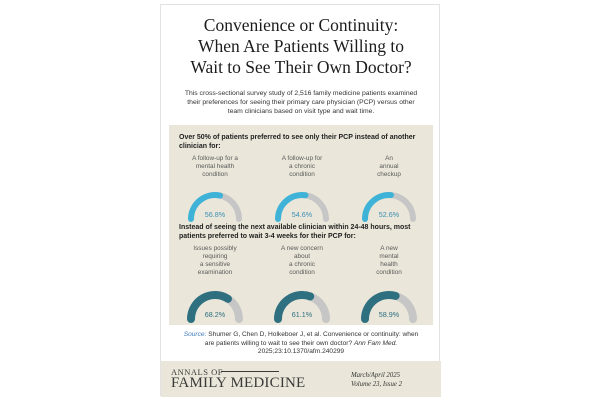 The width and height of the screenshot is (600, 400). Describe the element at coordinates (215, 248) in the screenshot. I see `gauge-category-line: Issues possibly` at that location.